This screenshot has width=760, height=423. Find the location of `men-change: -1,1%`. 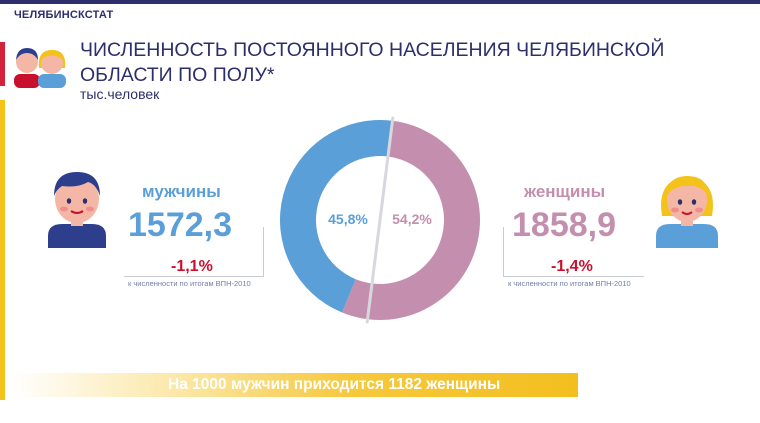

men-change: -1,1% is located at coordinates (192, 266).